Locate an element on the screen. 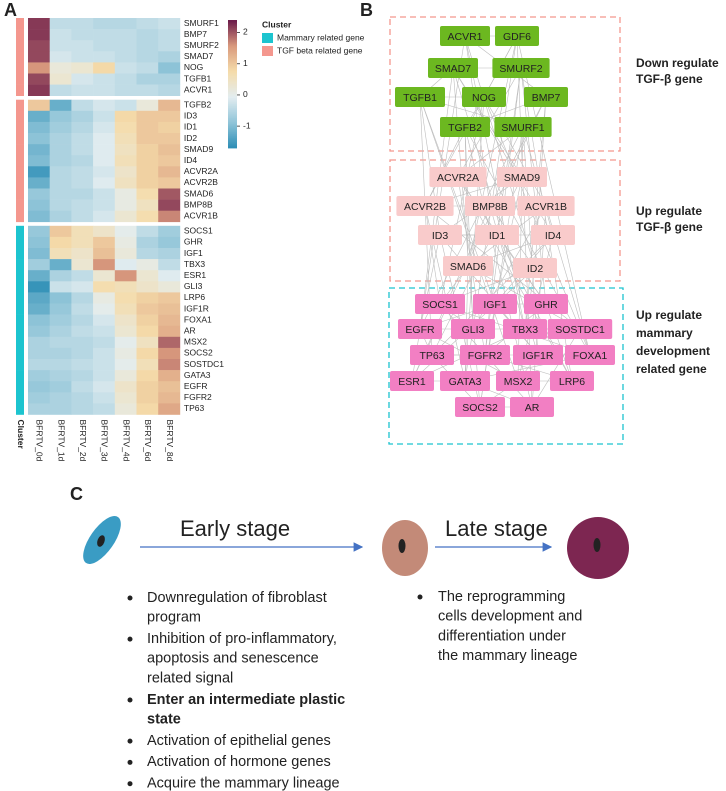 Image resolution: width=726 pixels, height=791 pixels. node-label: MSX2 is located at coordinates (518, 382).